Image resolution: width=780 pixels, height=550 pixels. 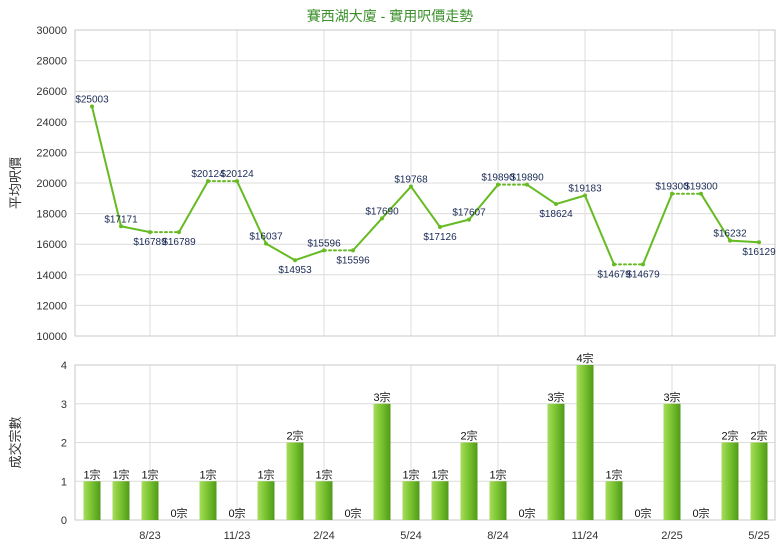 What do you see at coordinates (411, 180) in the screenshot?
I see `price-data-label: $19768` at bounding box center [411, 180].